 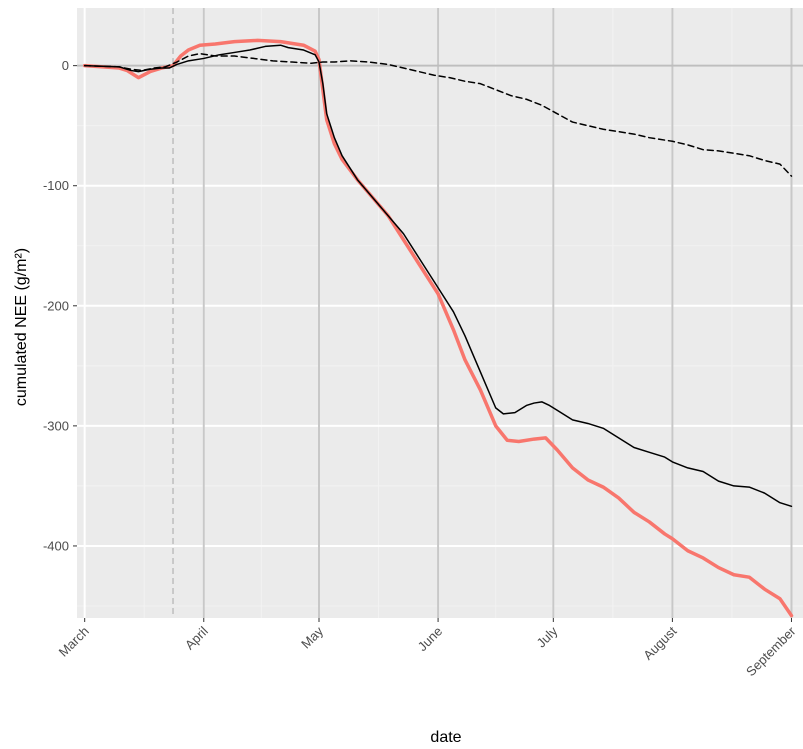 What do you see at coordinates (659, 642) in the screenshot?
I see `x-tick-label: August` at bounding box center [659, 642].